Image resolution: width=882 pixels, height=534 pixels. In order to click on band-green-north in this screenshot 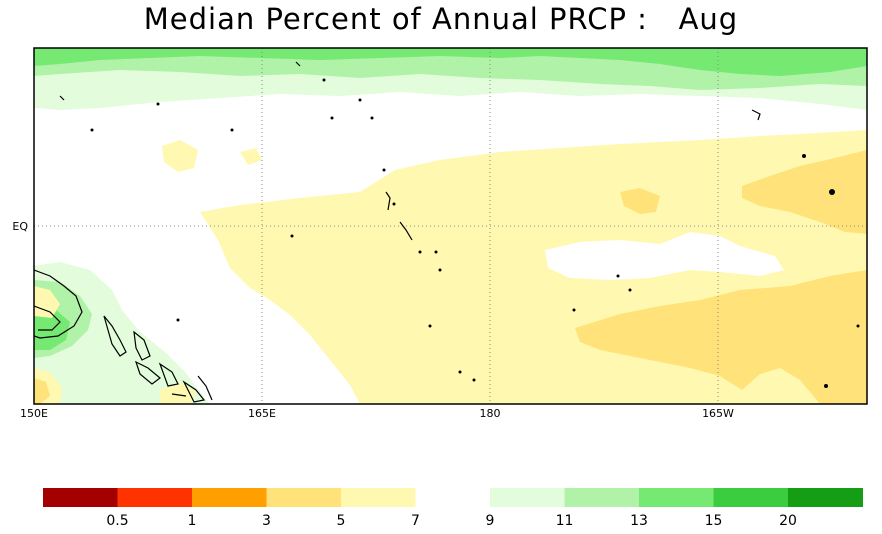, I will do `click(450, 62)`.